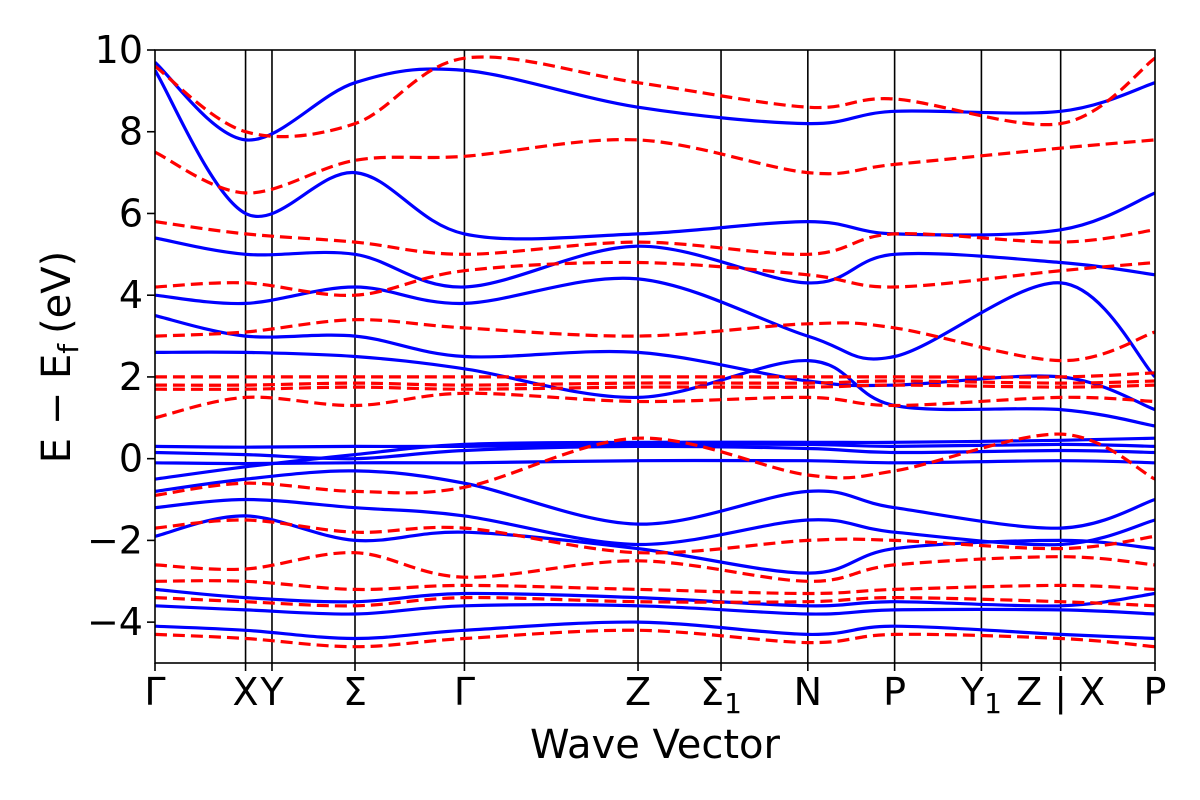 This screenshot has height=800, width=1200. Describe the element at coordinates (68, 348) in the screenshot. I see `y-axis-title-sub: f` at that location.